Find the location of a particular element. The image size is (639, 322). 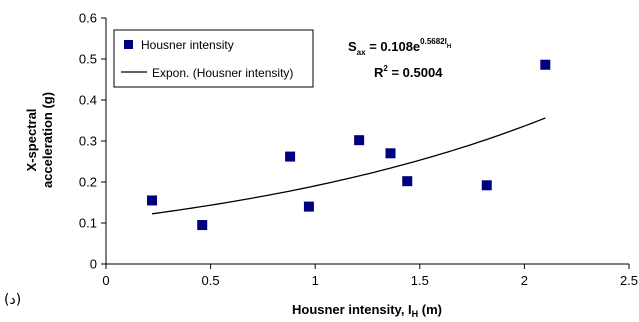

y-tick-label: 0.3 is located at coordinates (88, 141).